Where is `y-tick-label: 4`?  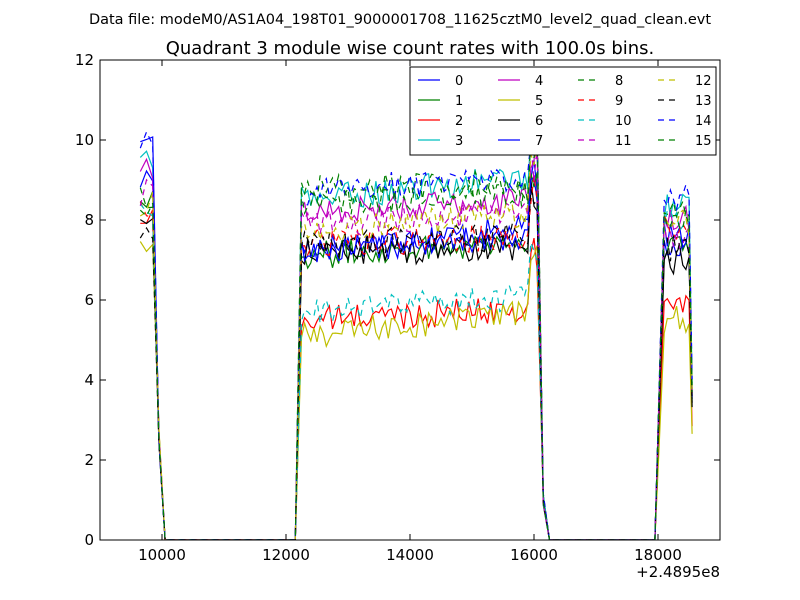 y-tick-label: 4 is located at coordinates (89, 380).